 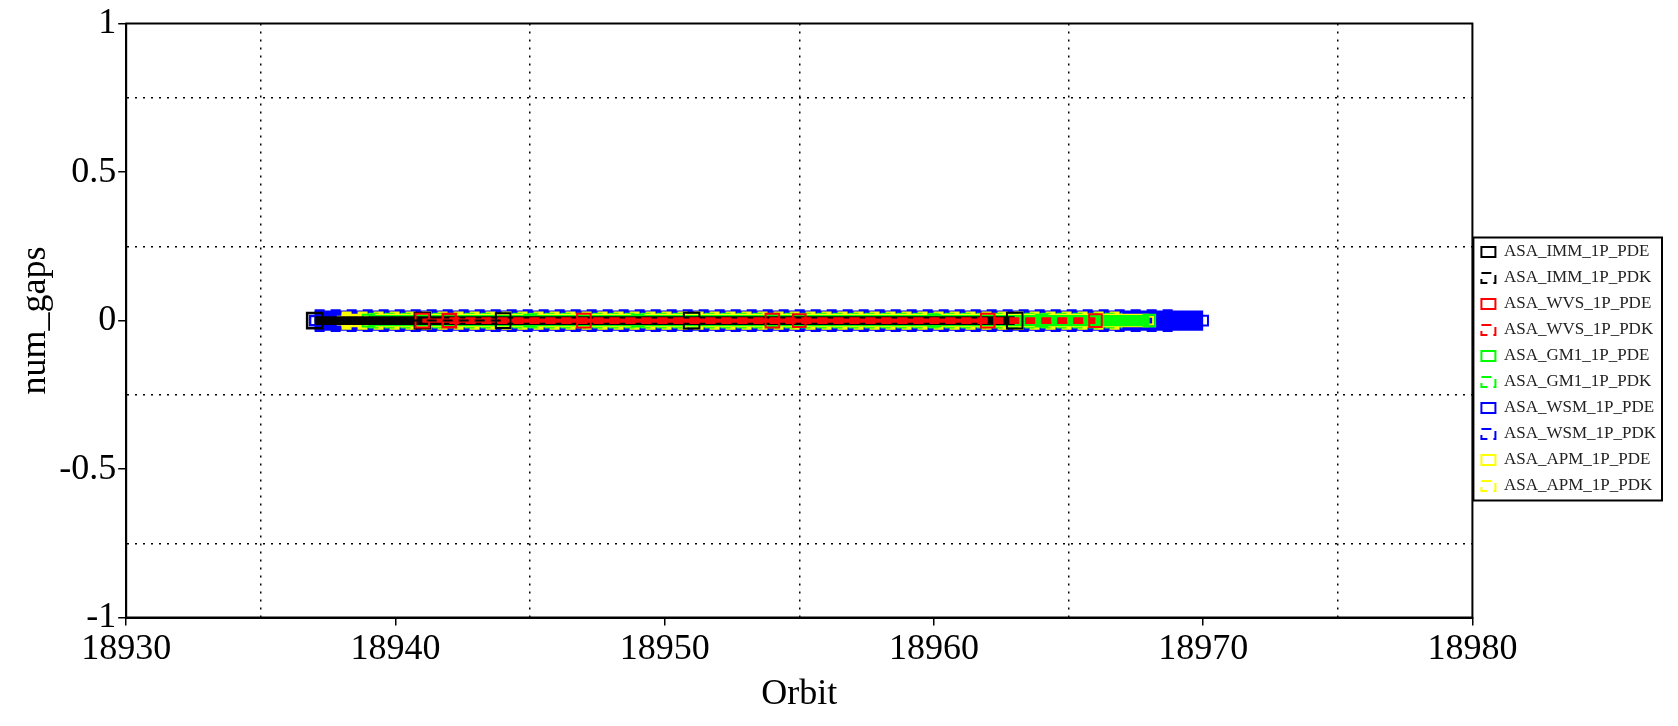 What do you see at coordinates (33, 320) in the screenshot?
I see `y-axis-title: num_gaps` at bounding box center [33, 320].